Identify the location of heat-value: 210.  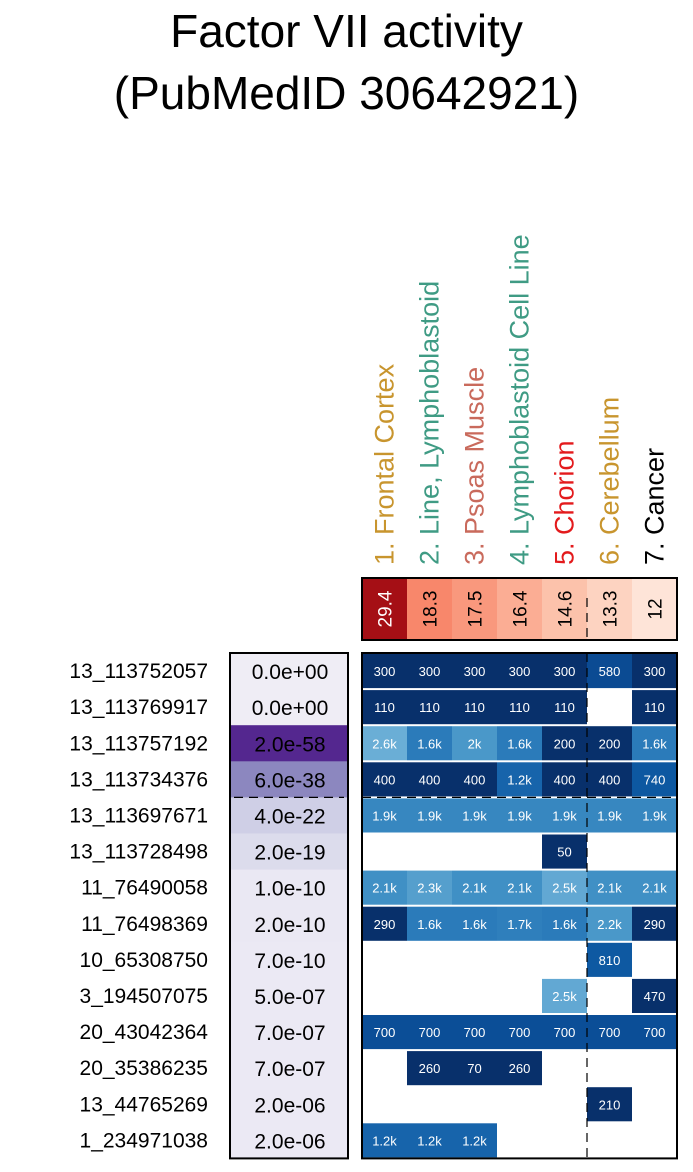
(610, 1104).